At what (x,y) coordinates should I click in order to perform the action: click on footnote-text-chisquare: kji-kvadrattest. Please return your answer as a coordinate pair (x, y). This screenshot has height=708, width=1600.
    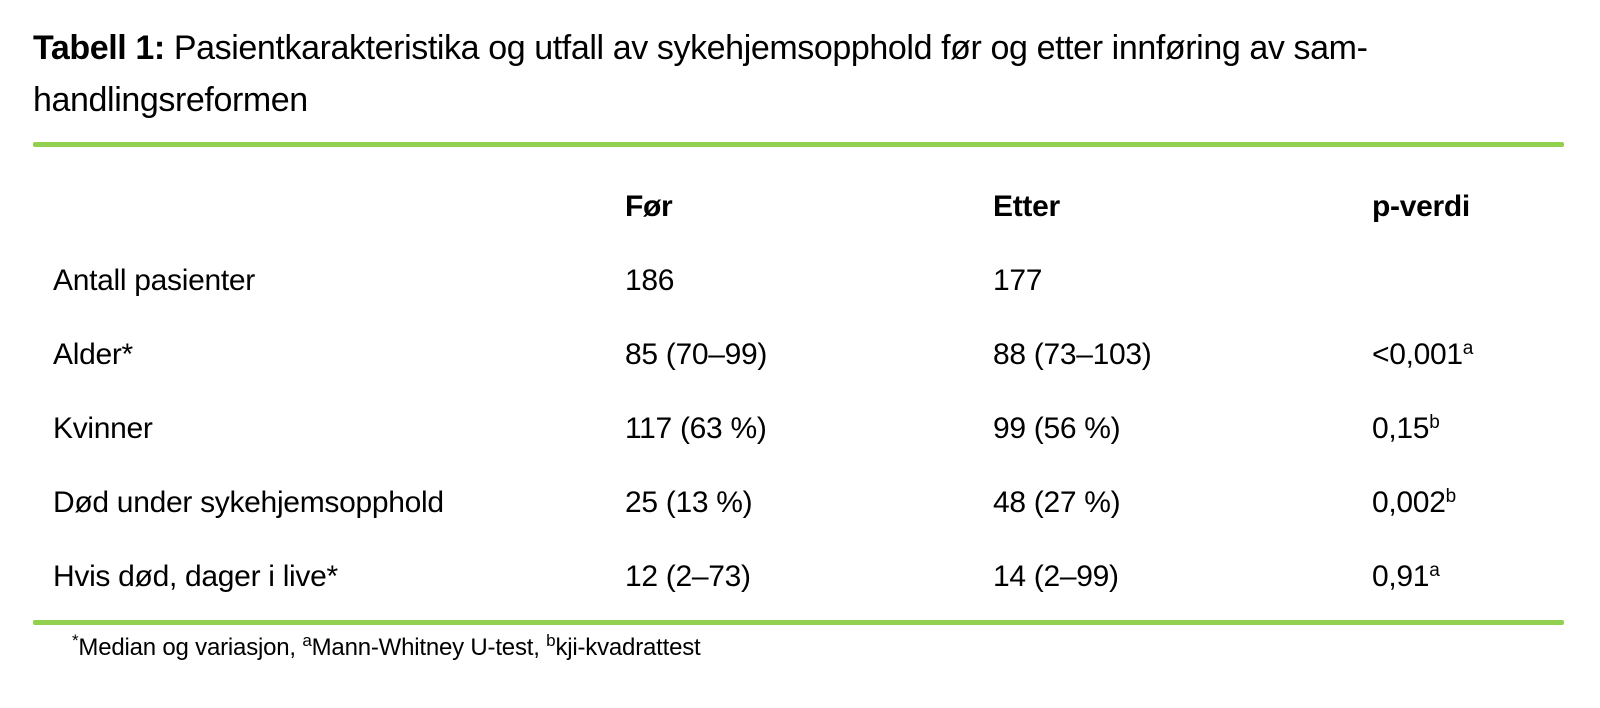
    Looking at the image, I should click on (628, 647).